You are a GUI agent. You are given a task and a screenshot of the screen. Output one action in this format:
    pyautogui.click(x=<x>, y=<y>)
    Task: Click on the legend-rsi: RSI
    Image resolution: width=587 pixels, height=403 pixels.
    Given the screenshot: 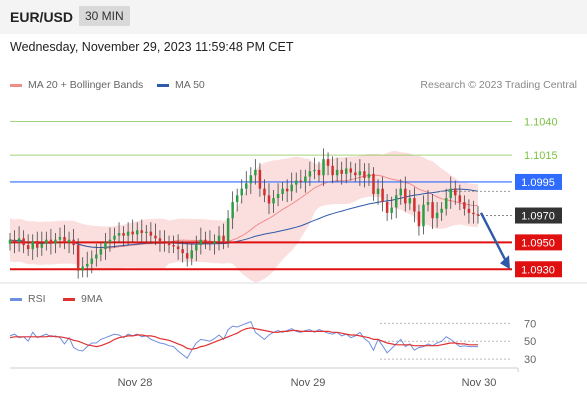 What is the action you would take?
    pyautogui.click(x=28, y=299)
    